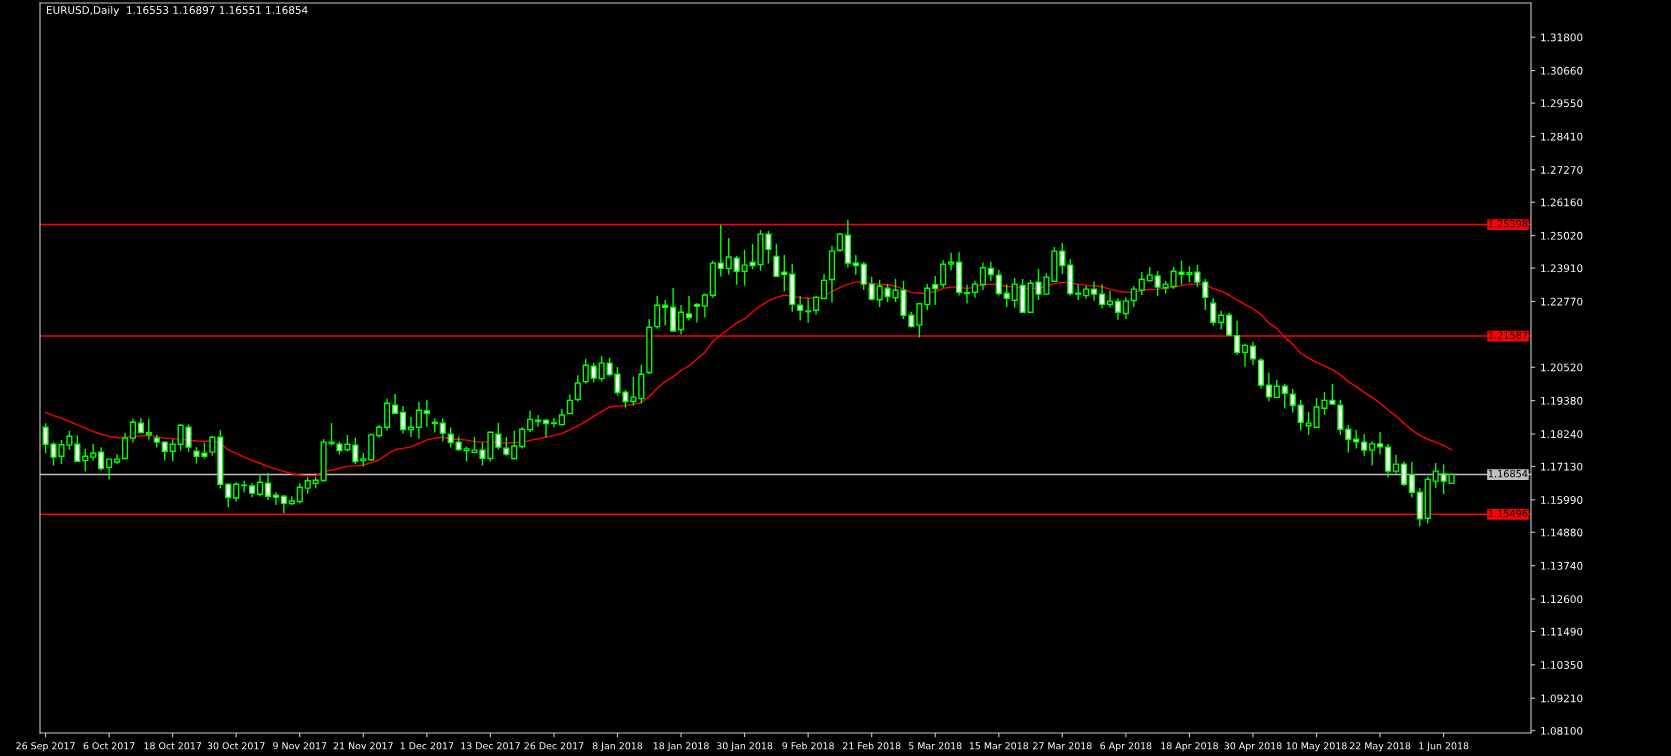 The image size is (1671, 756). What do you see at coordinates (1562, 698) in the screenshot?
I see `y-tick-label: 1.09210` at bounding box center [1562, 698].